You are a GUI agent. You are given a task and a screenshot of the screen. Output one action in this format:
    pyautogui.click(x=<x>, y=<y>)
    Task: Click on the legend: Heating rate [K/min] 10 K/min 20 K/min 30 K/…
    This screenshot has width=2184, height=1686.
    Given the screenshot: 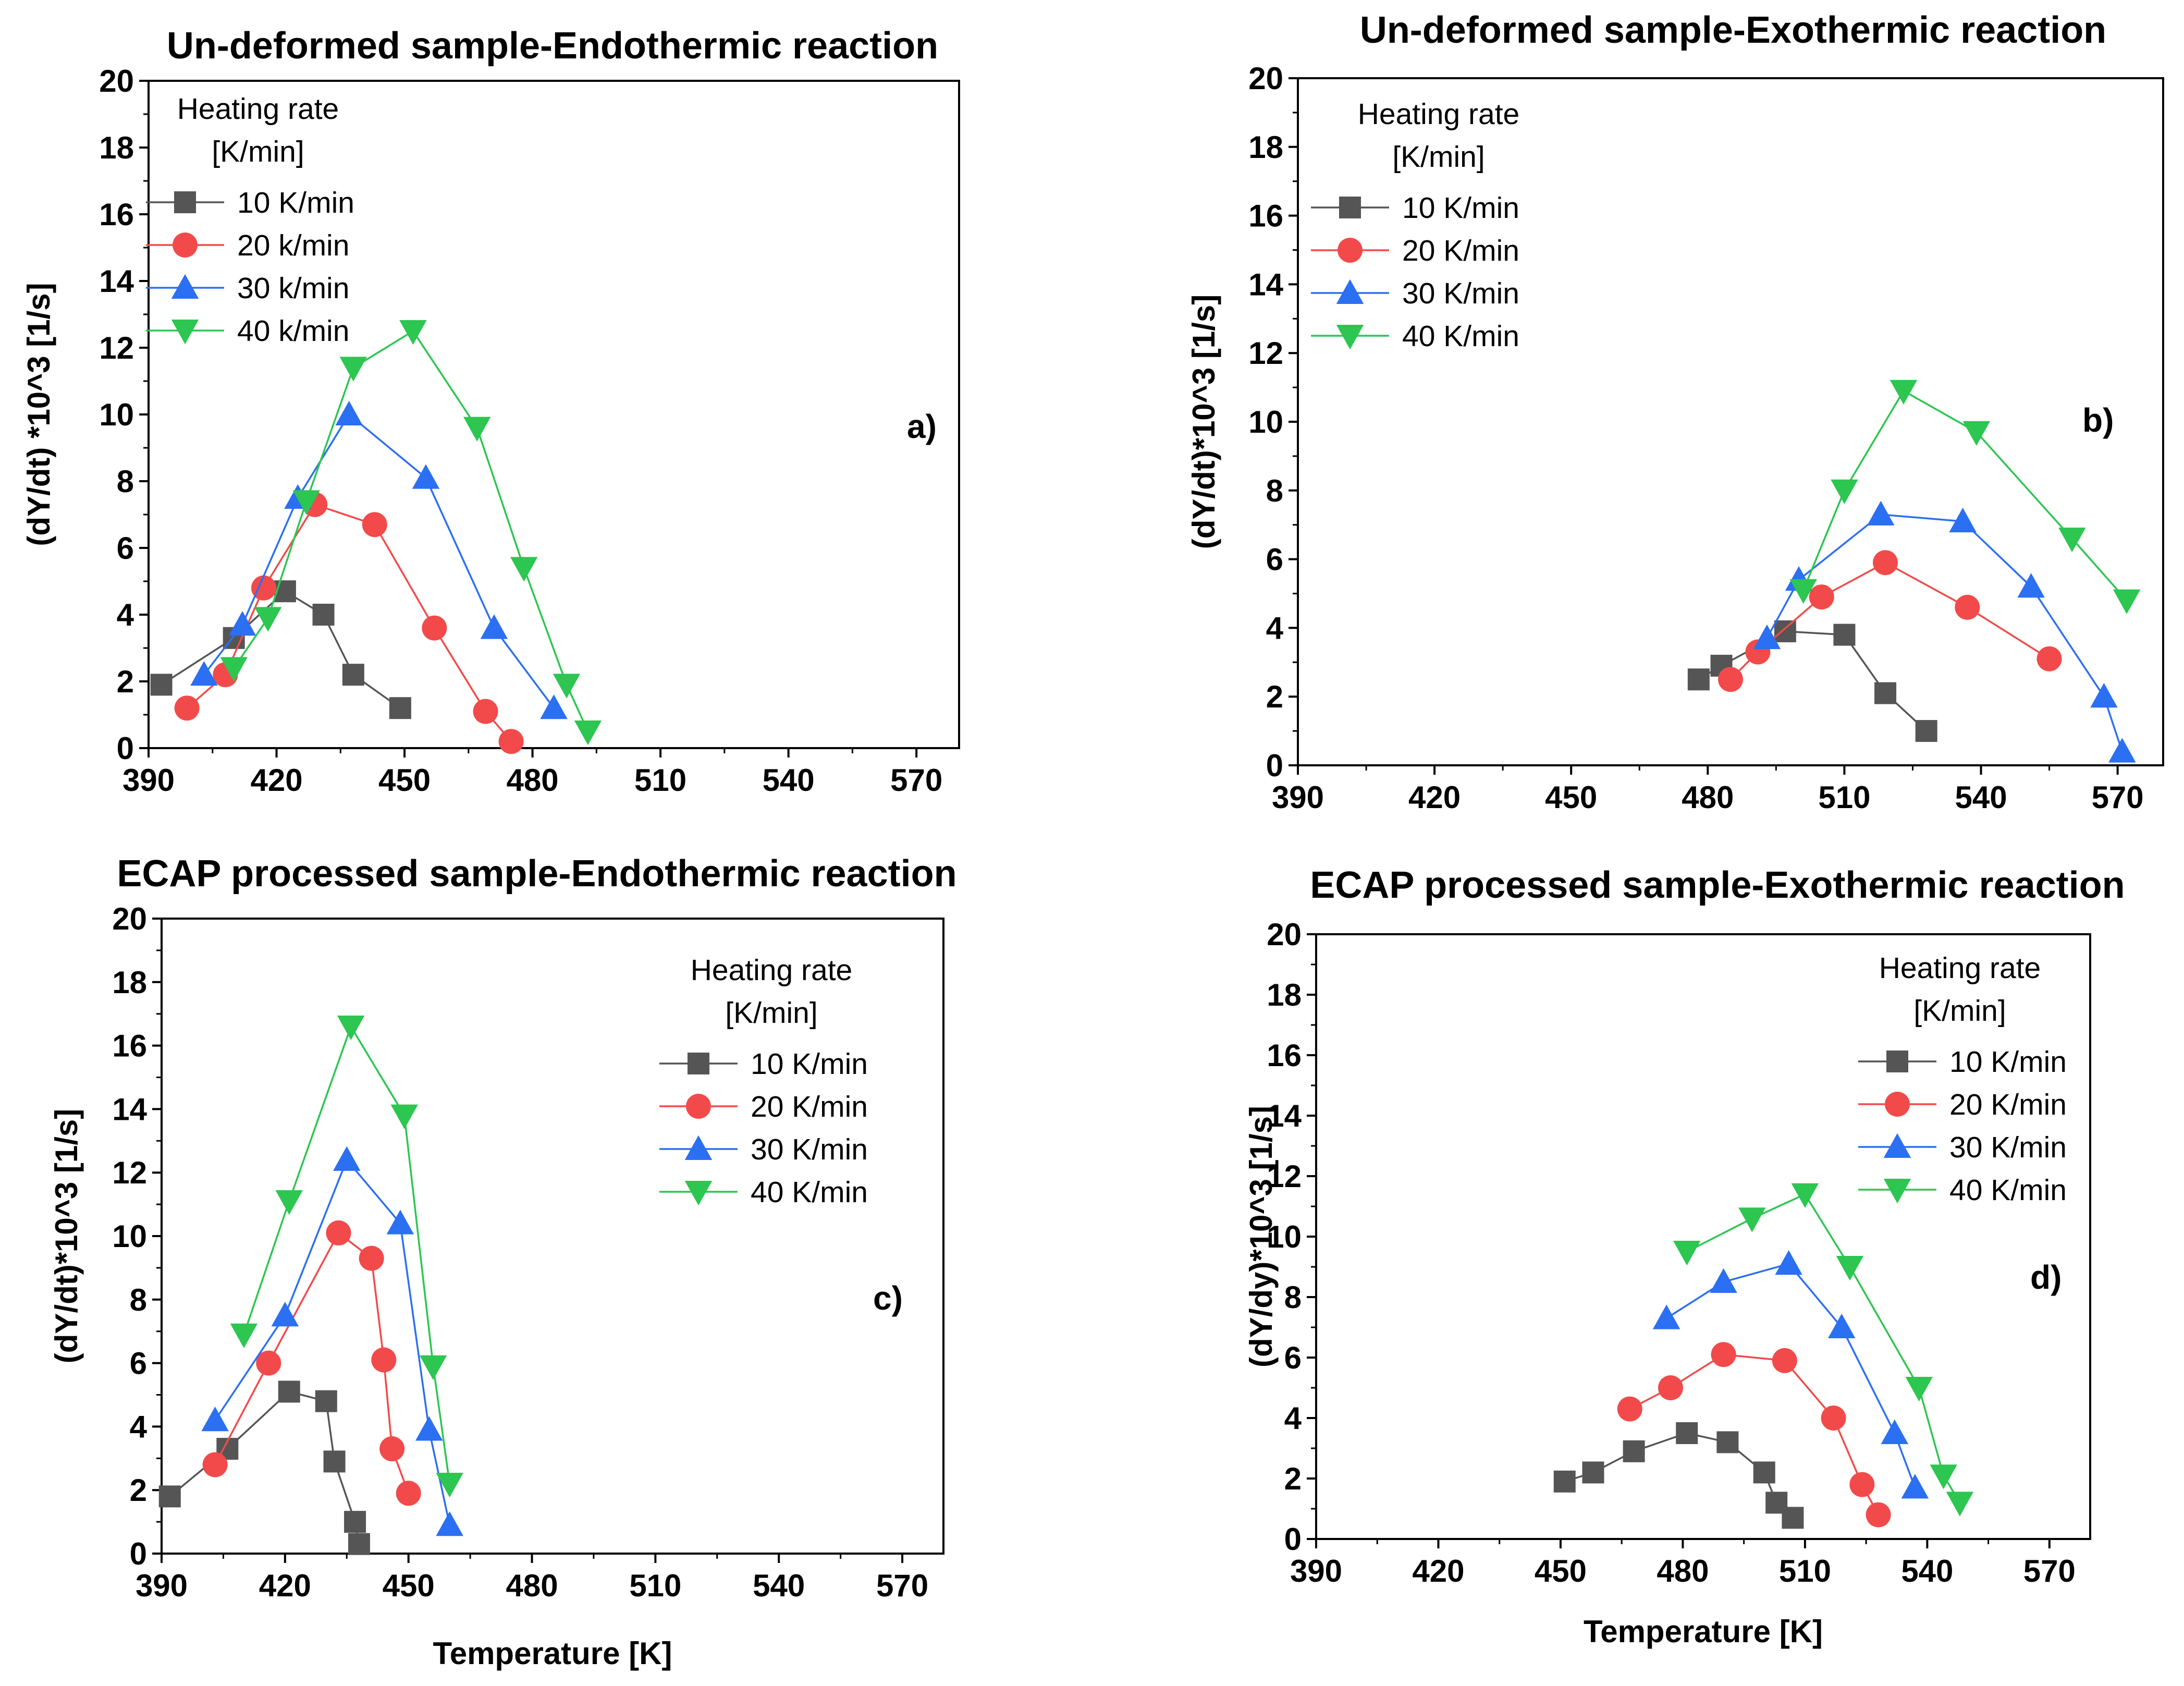 What is the action you would take?
    pyautogui.click(x=1415, y=225)
    